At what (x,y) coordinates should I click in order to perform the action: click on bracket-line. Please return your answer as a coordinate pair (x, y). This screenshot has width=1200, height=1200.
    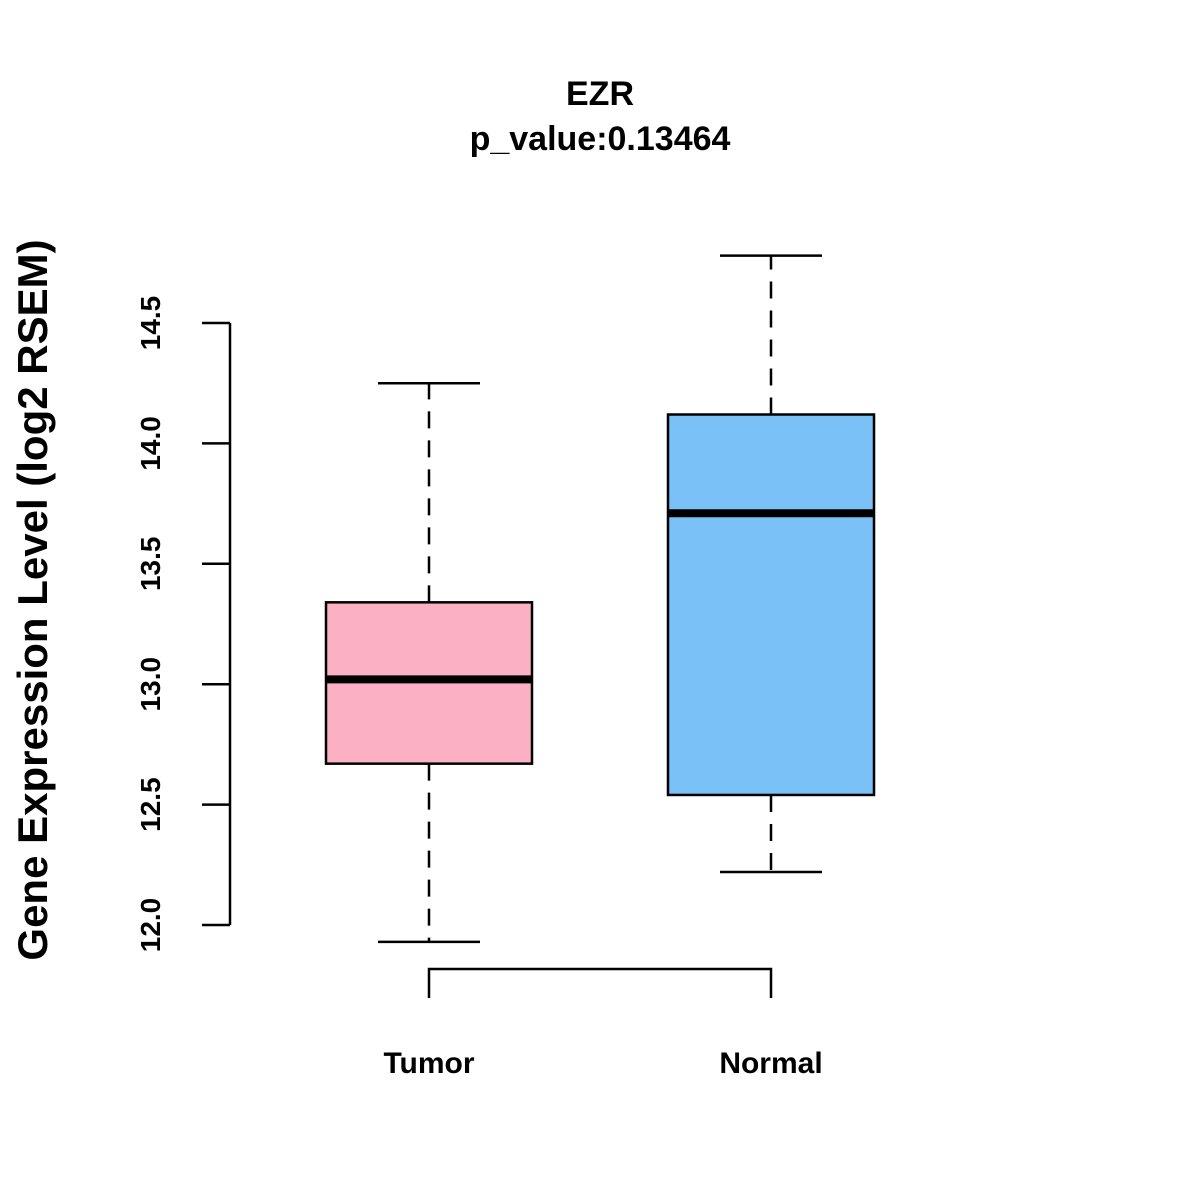
    Looking at the image, I should click on (600, 982).